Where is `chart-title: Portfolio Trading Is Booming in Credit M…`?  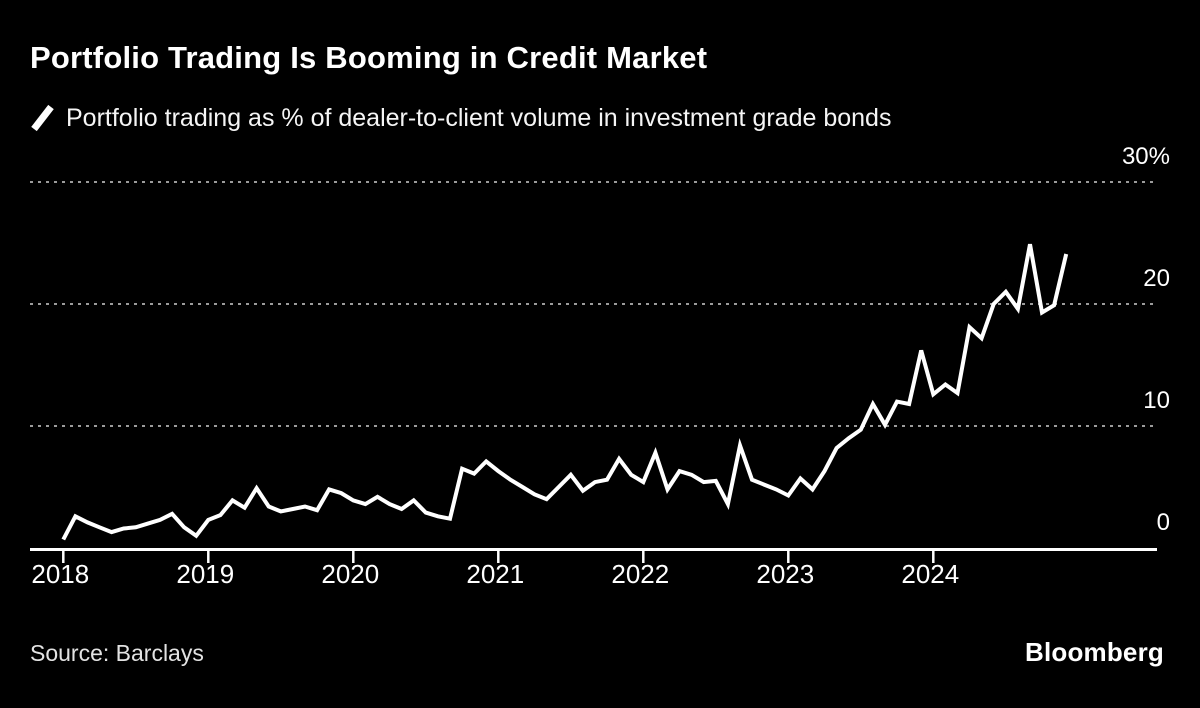 chart-title: Portfolio Trading Is Booming in Credit M… is located at coordinates (369, 57).